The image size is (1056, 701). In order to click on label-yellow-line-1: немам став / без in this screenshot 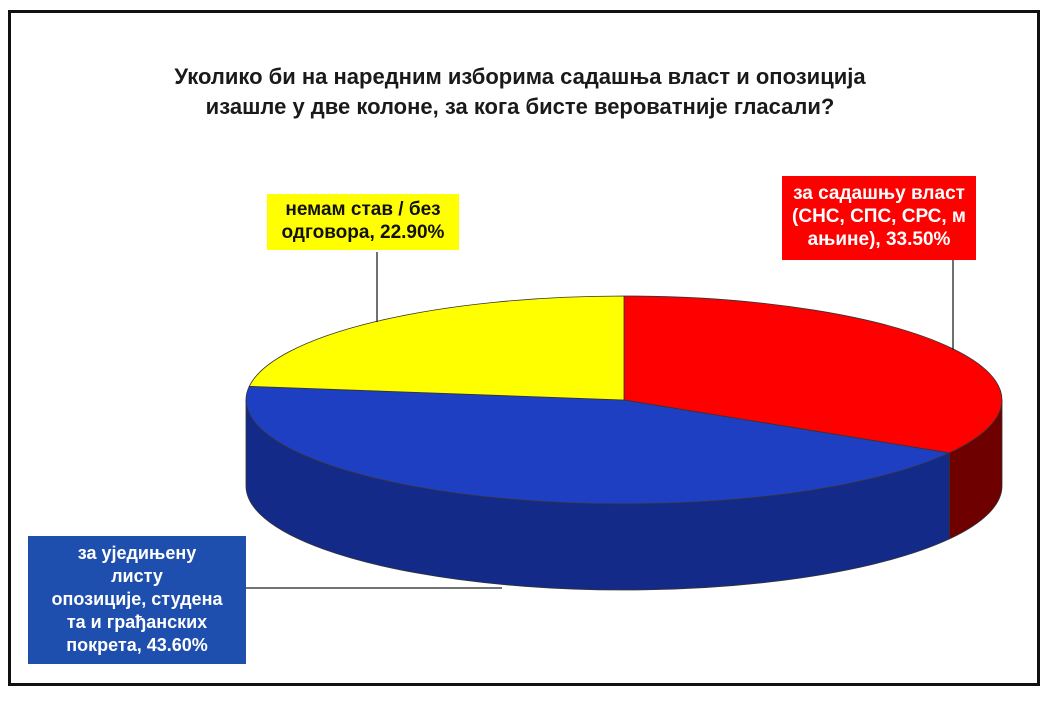, I will do `click(363, 209)`.